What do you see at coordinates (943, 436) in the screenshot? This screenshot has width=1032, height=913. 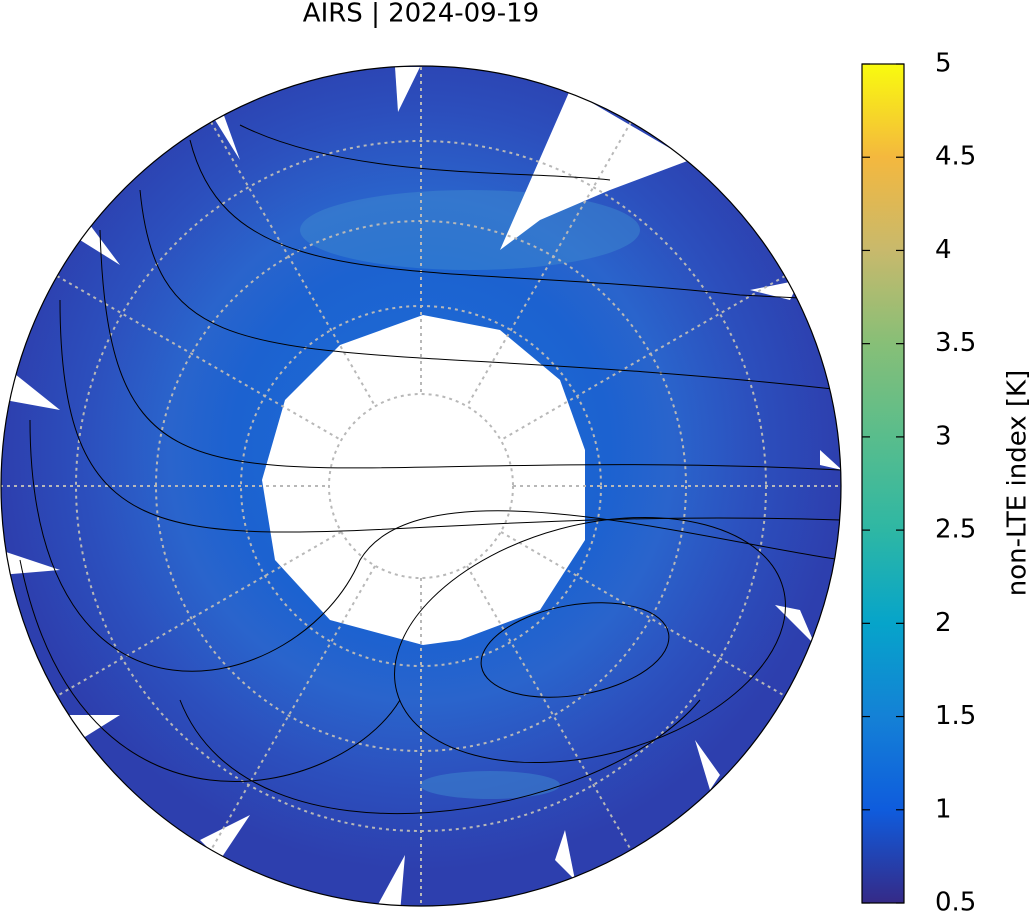 I see `colorbar-tick-label: 3` at bounding box center [943, 436].